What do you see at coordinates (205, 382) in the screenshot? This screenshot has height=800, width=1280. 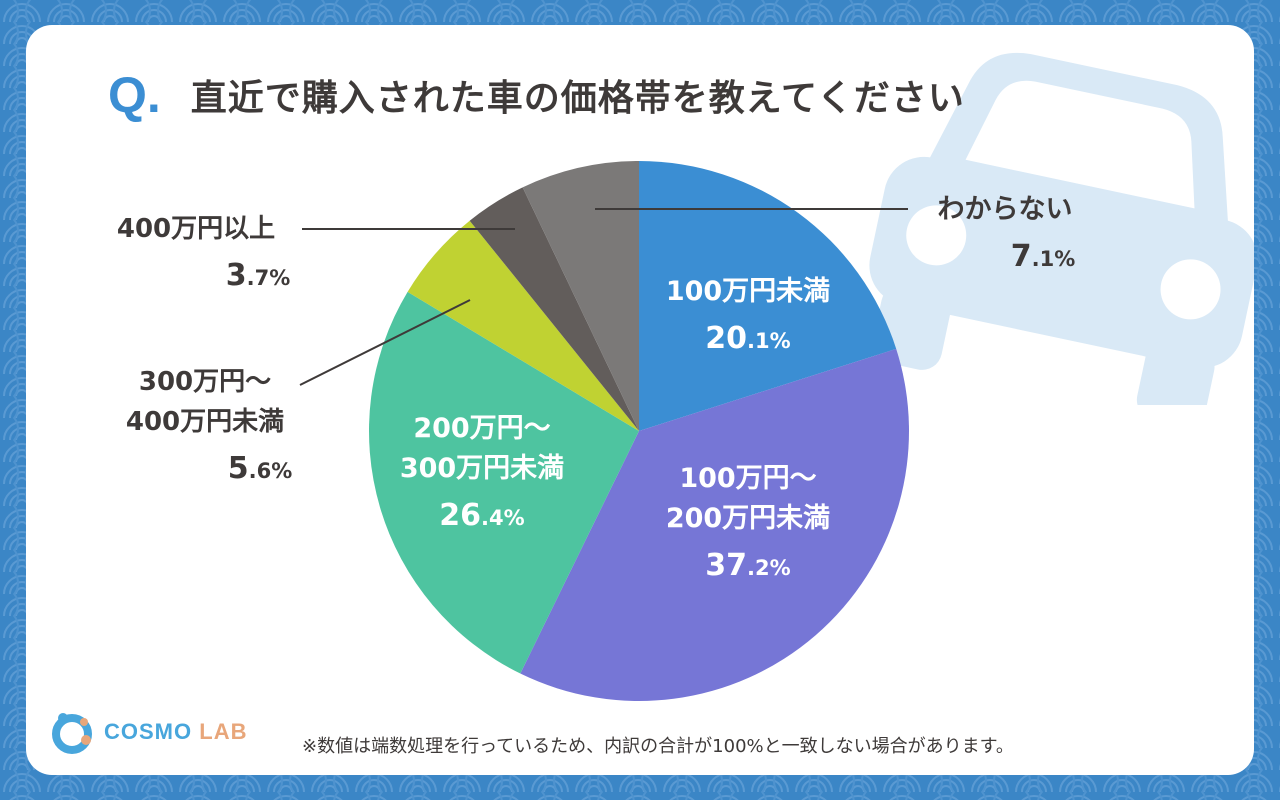 I see `slice-label: 300万円～` at bounding box center [205, 382].